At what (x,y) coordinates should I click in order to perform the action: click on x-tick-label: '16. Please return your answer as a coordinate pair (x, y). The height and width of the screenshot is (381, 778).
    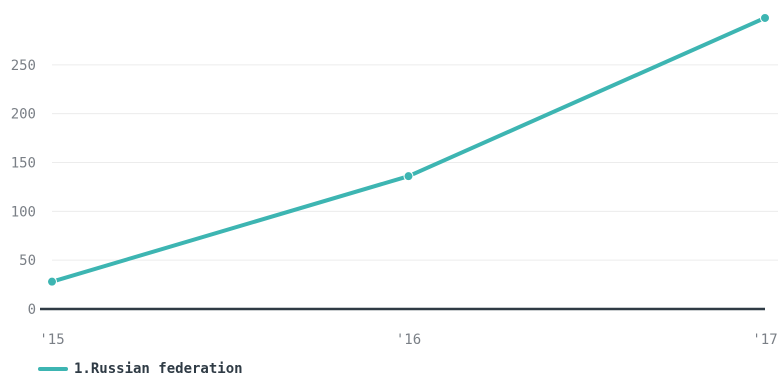
    Looking at the image, I should click on (408, 340).